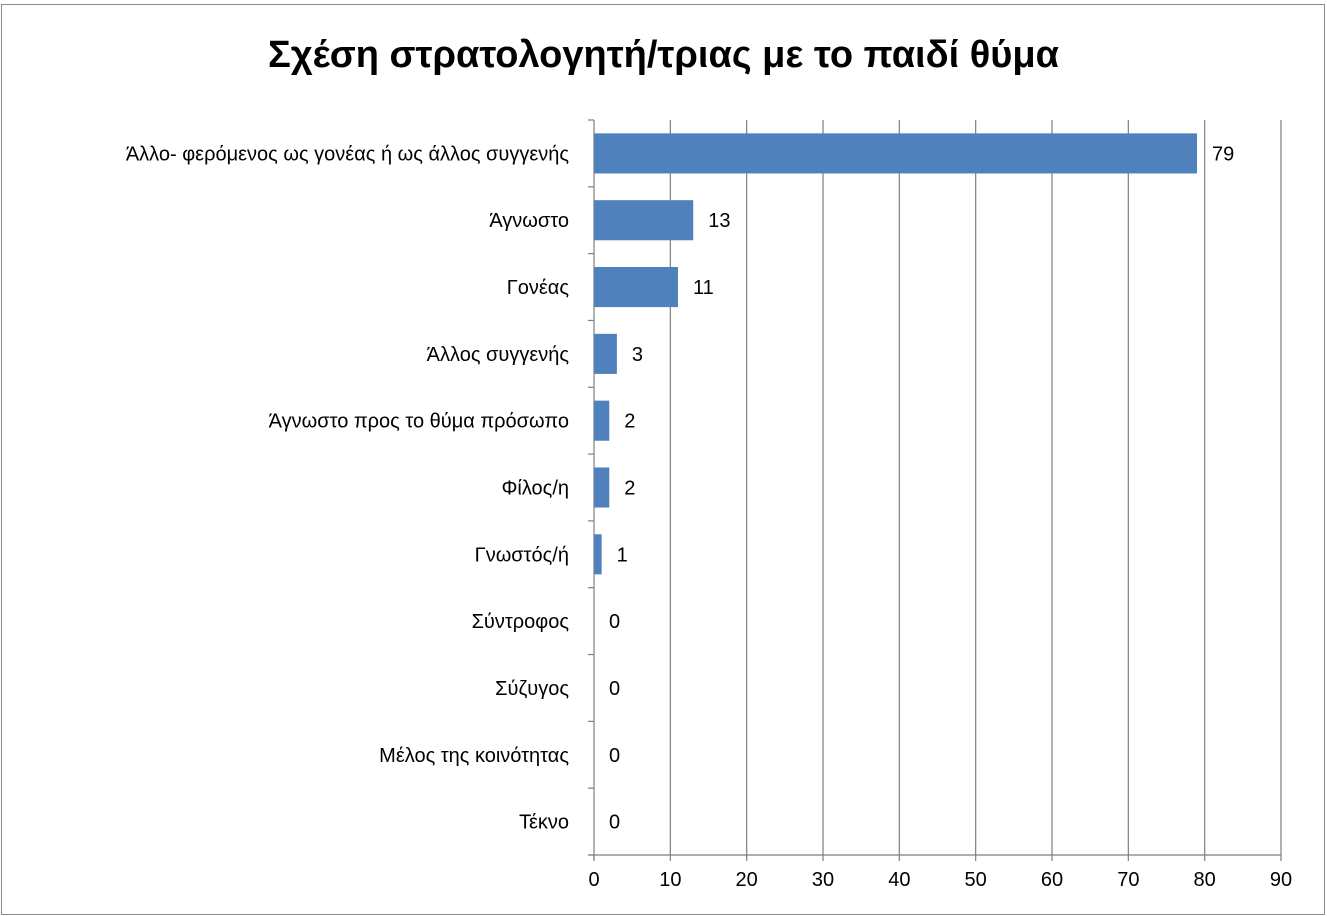 This screenshot has width=1327, height=916. I want to click on data-label-5: 2, so click(629, 489).